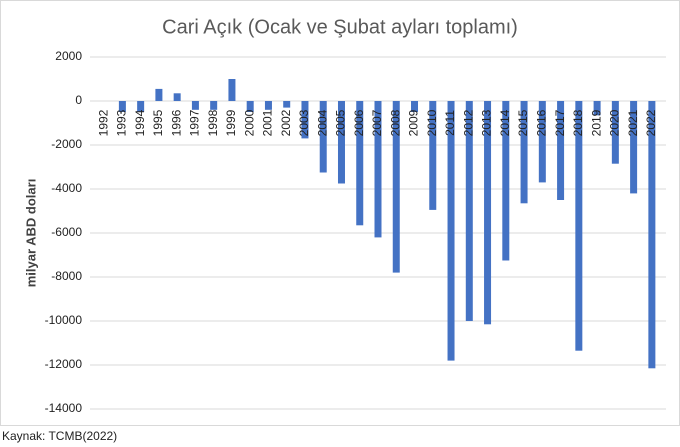 The image size is (680, 447). I want to click on y-tick-label: -2000, so click(66, 144).